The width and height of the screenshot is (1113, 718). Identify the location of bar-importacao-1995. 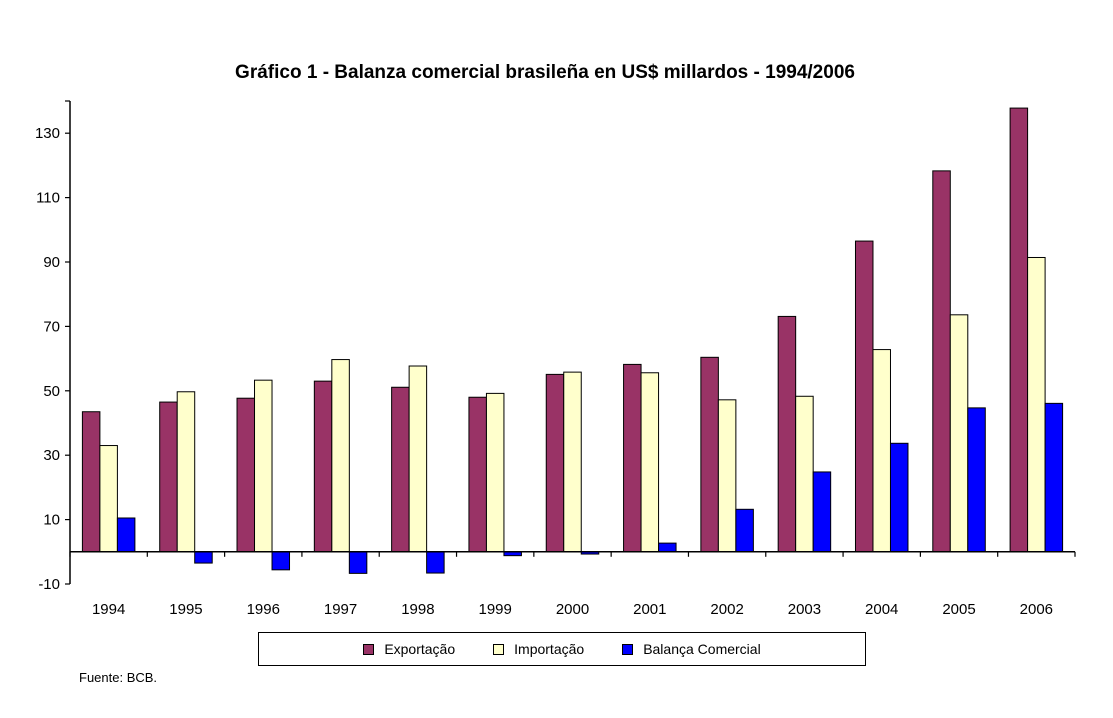
(186, 472).